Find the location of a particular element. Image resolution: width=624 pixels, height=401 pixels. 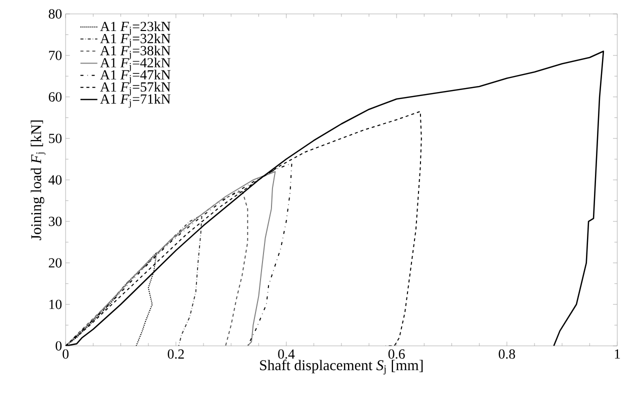

x-axis-title: Shaft displacement S$_{j}$ [mm] is located at coordinates (341, 367).